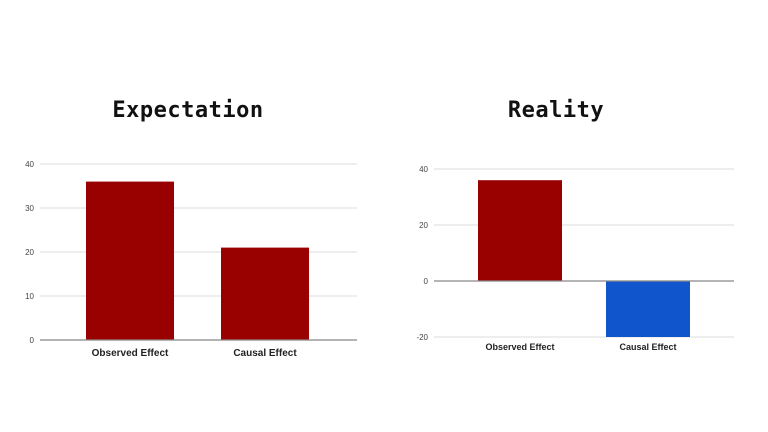 This screenshot has height=432, width=768. I want to click on expectation-category-label: Observed Effect, so click(130, 353).